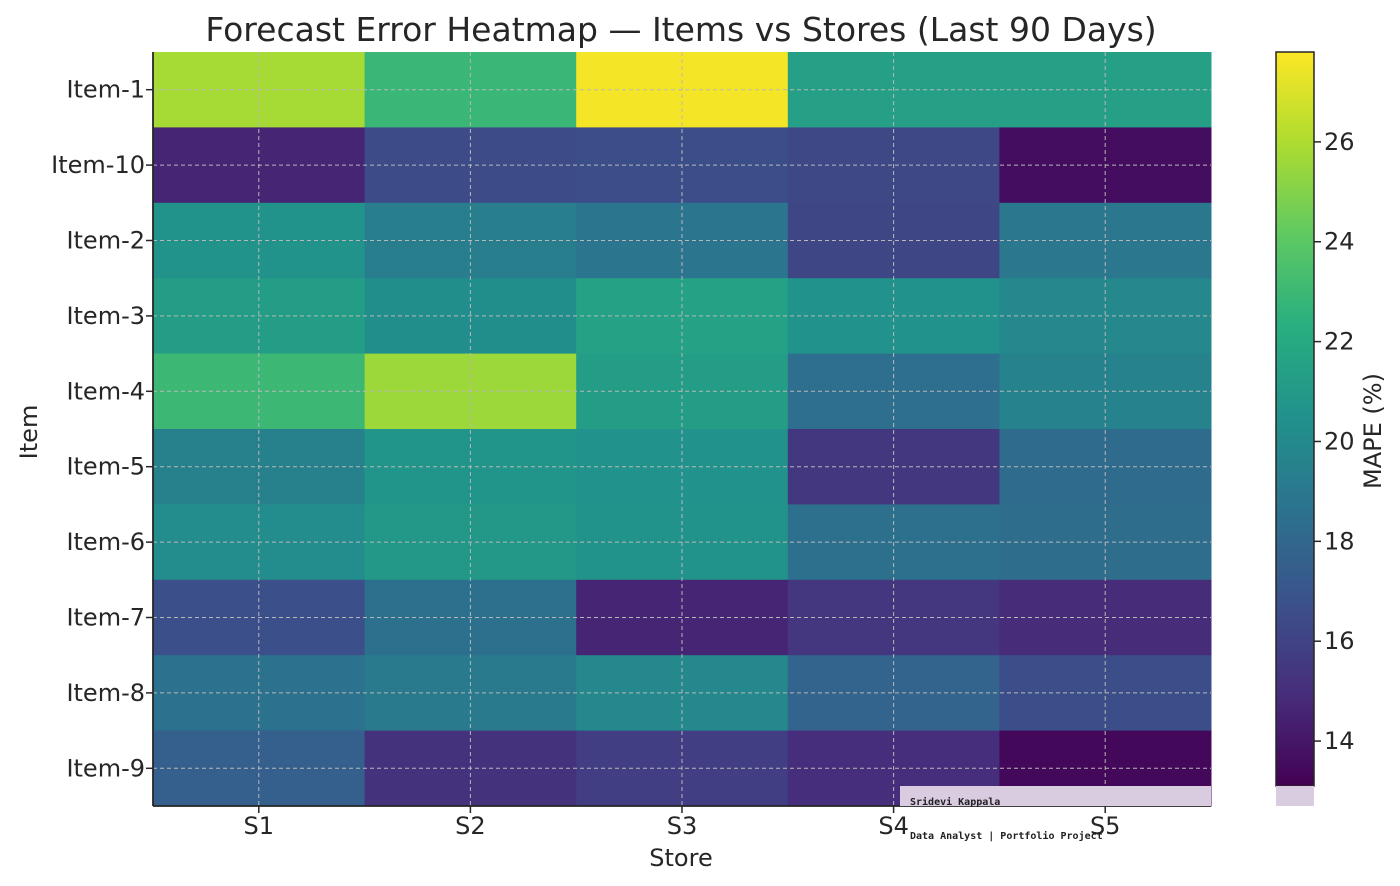 The height and width of the screenshot is (886, 1400). What do you see at coordinates (1339, 441) in the screenshot?
I see `colorbar-tick-label: 20` at bounding box center [1339, 441].